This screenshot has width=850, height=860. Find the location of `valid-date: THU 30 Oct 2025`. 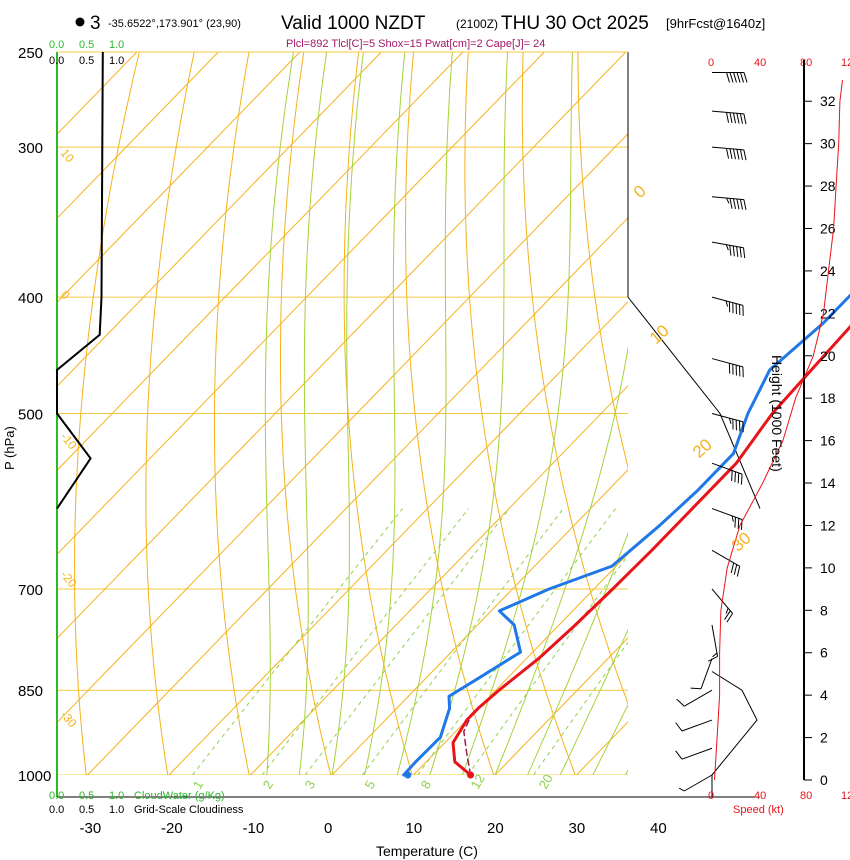

valid-date: THU 30 Oct 2025 is located at coordinates (575, 23).